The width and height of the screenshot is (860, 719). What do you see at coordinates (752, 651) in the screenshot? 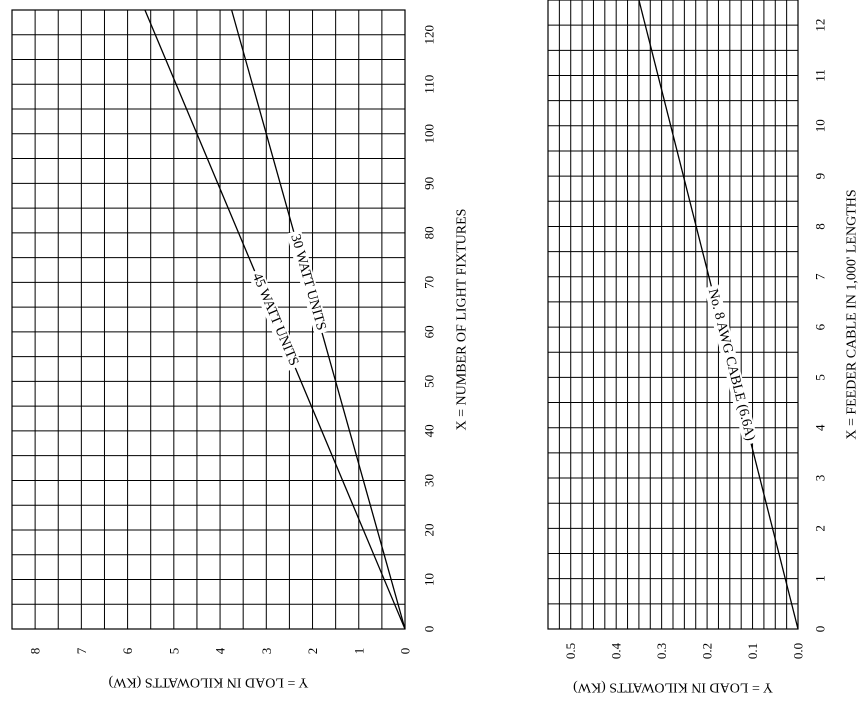
I see `y-tick-label: 0.1` at bounding box center [752, 651].